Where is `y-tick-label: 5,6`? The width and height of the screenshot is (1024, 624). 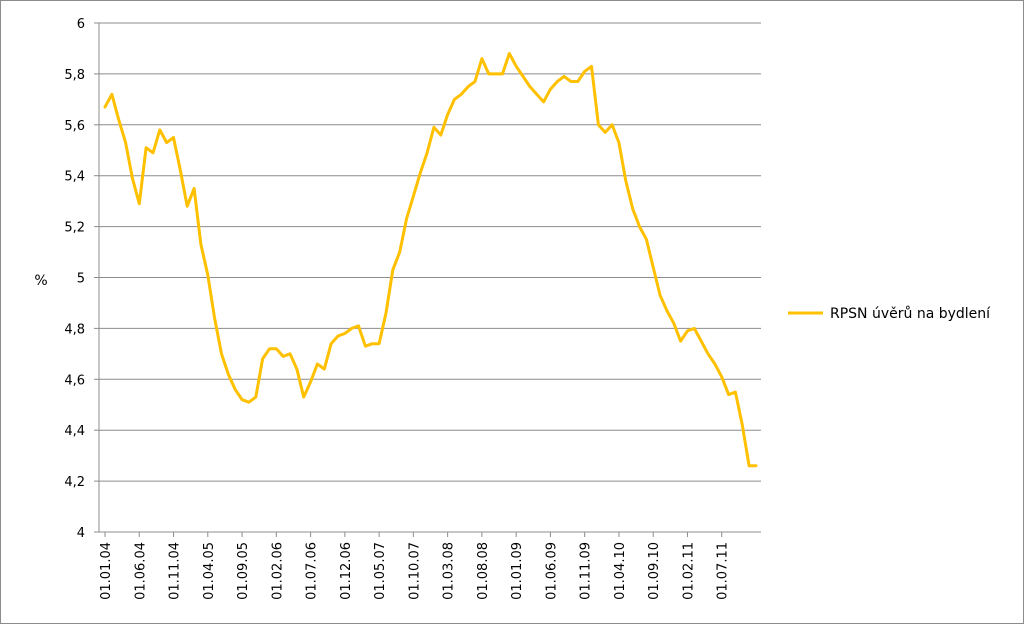 y-tick-label: 5,6 is located at coordinates (74, 126).